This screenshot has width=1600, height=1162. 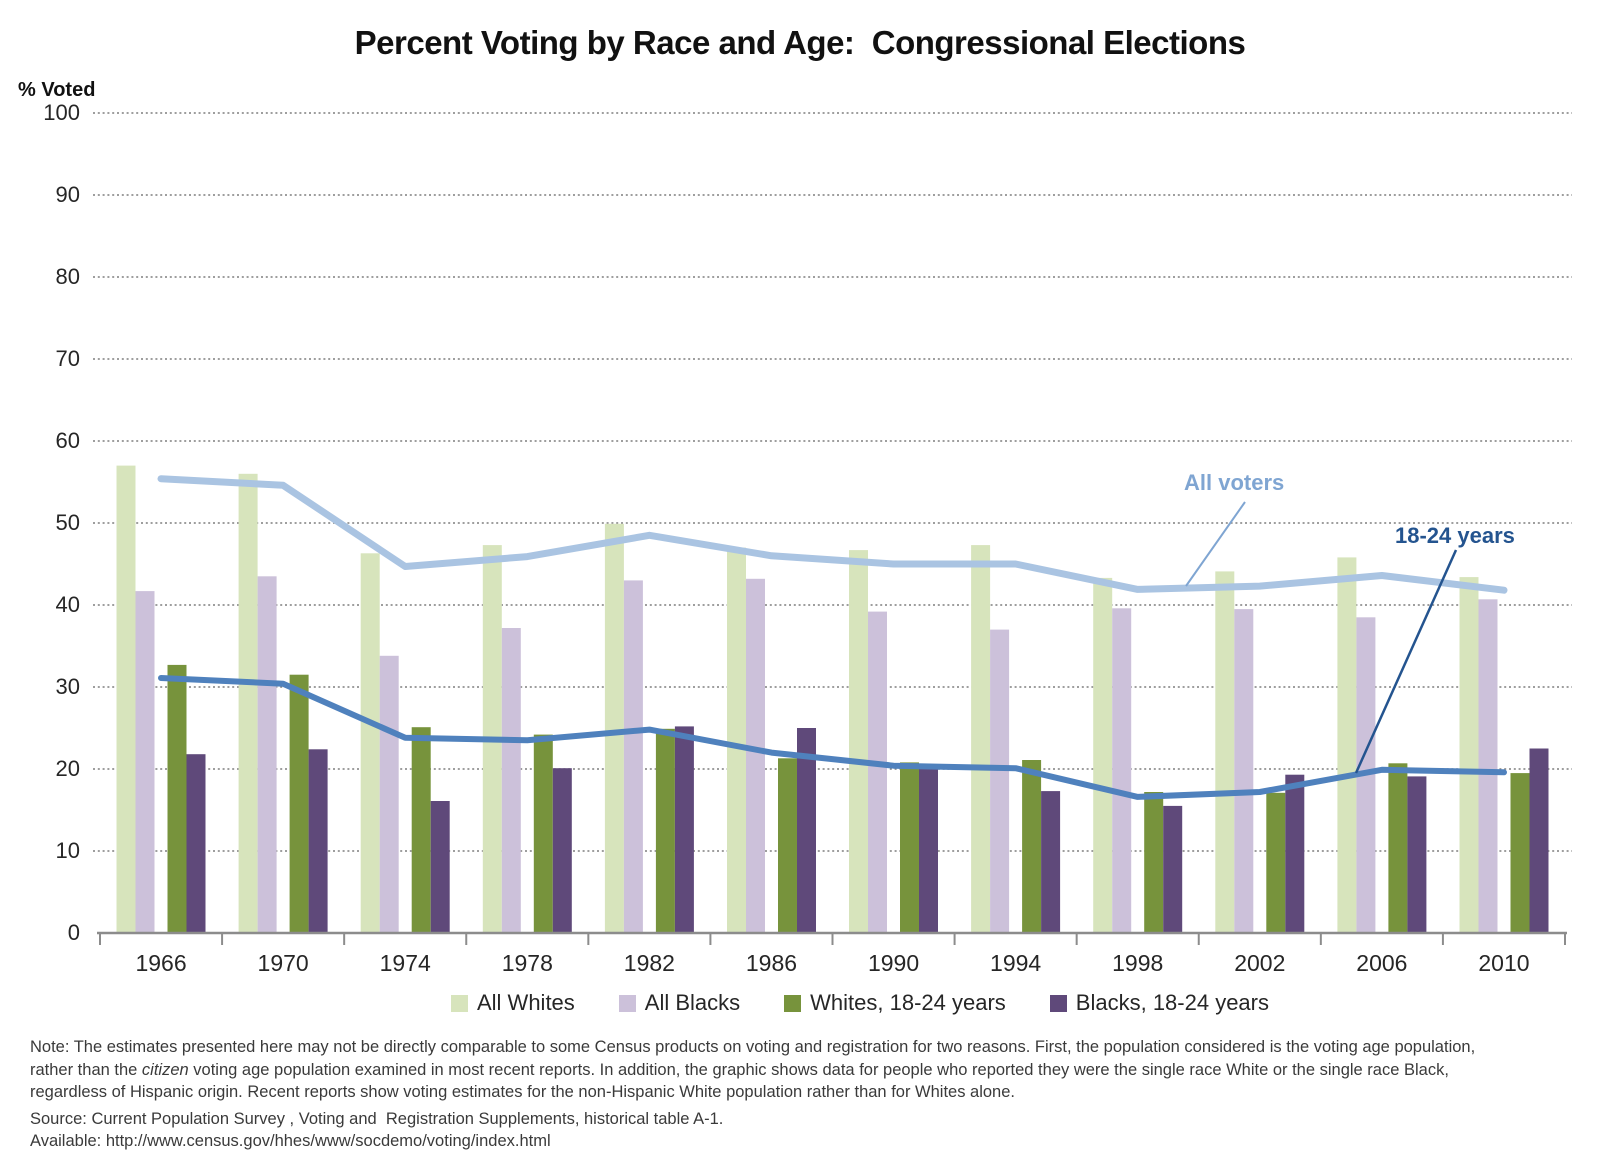 What do you see at coordinates (1488, 766) in the screenshot?
I see `bar-all-blacks-2010` at bounding box center [1488, 766].